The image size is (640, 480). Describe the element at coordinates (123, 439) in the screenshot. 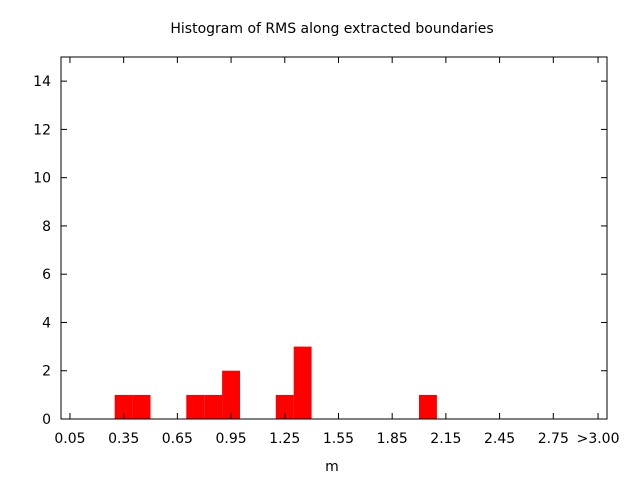

I see `x-tick-label-1: 0.35` at that location.